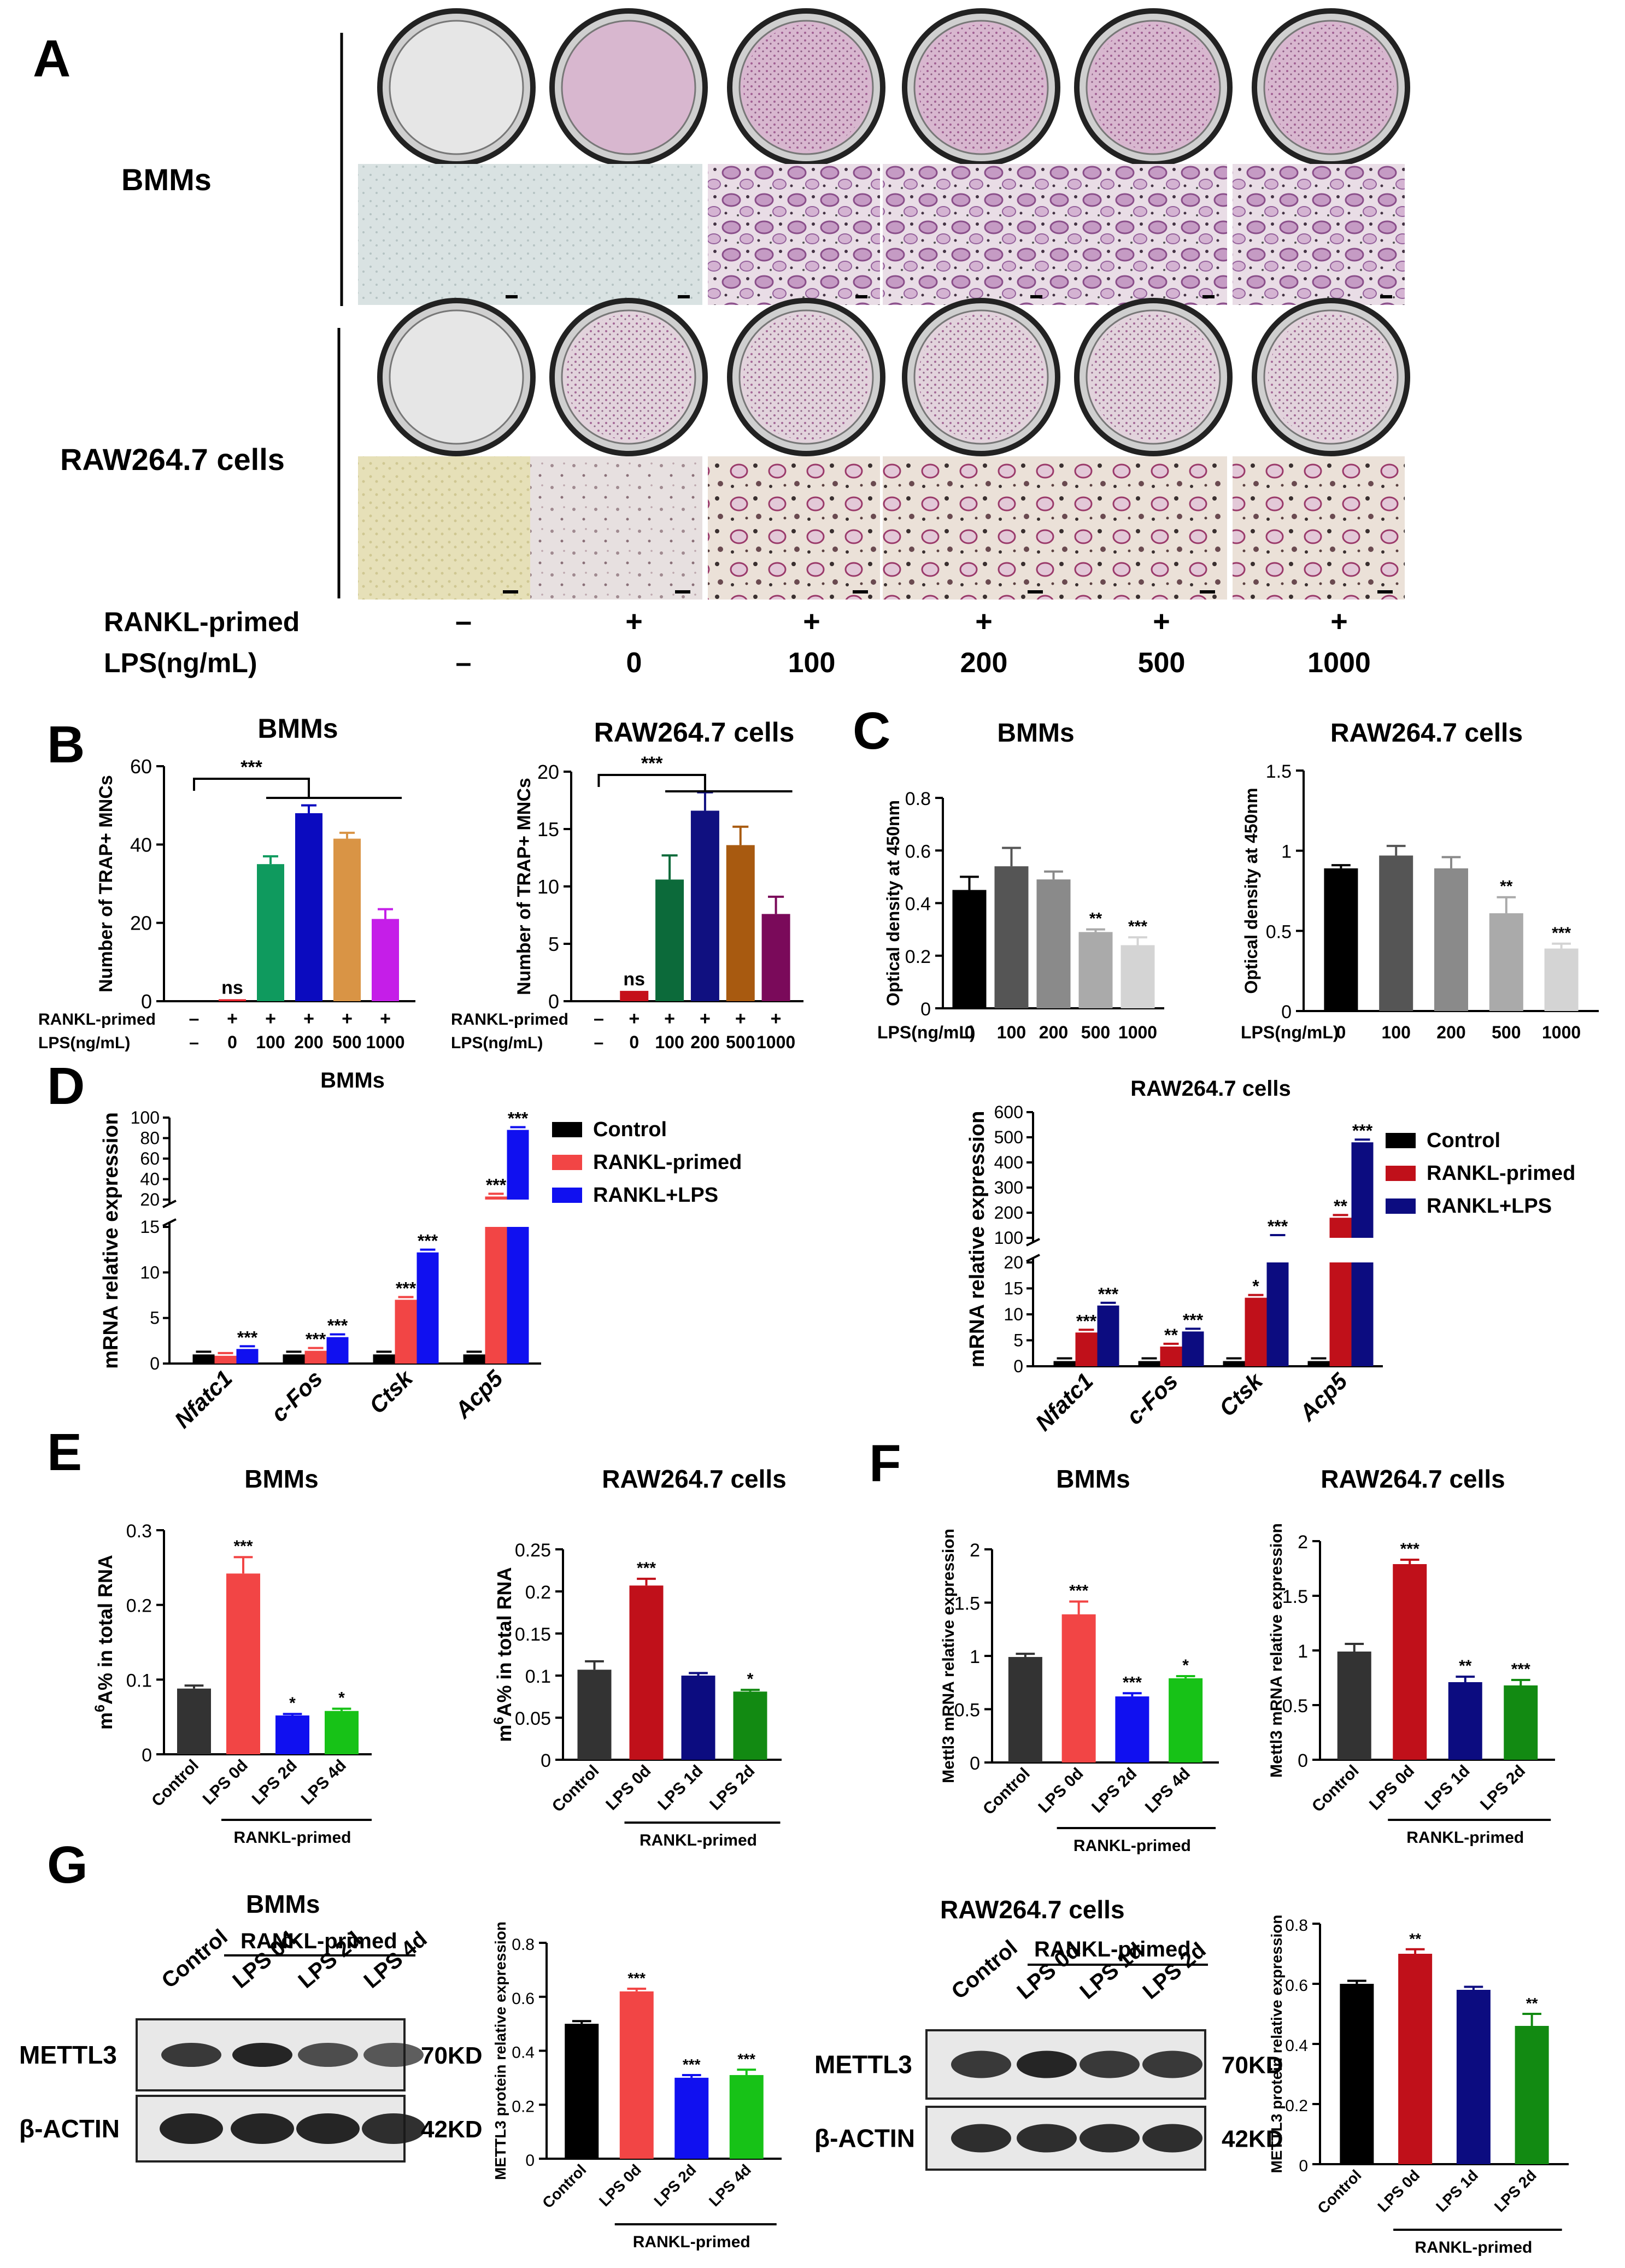 Image resolution: width=1625 pixels, height=2268 pixels. Describe the element at coordinates (1336, 1789) in the screenshot. I see `x-category-label: Control` at that location.